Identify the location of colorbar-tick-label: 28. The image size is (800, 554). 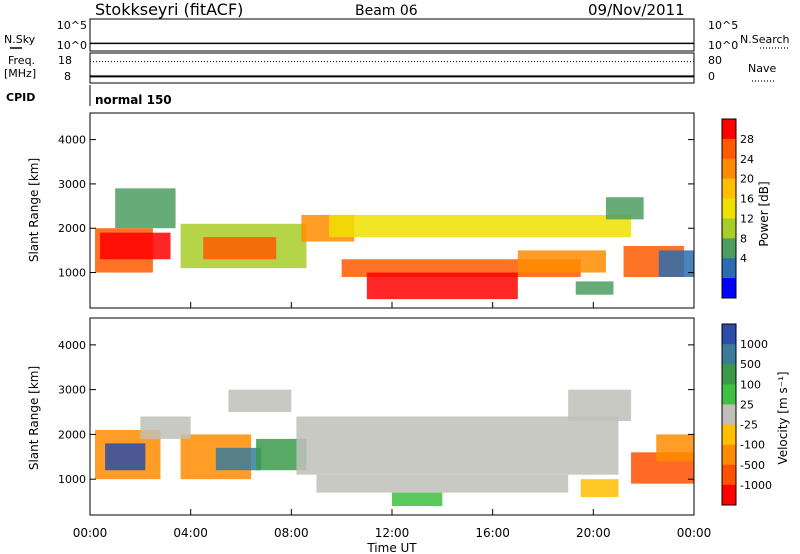
(747, 139).